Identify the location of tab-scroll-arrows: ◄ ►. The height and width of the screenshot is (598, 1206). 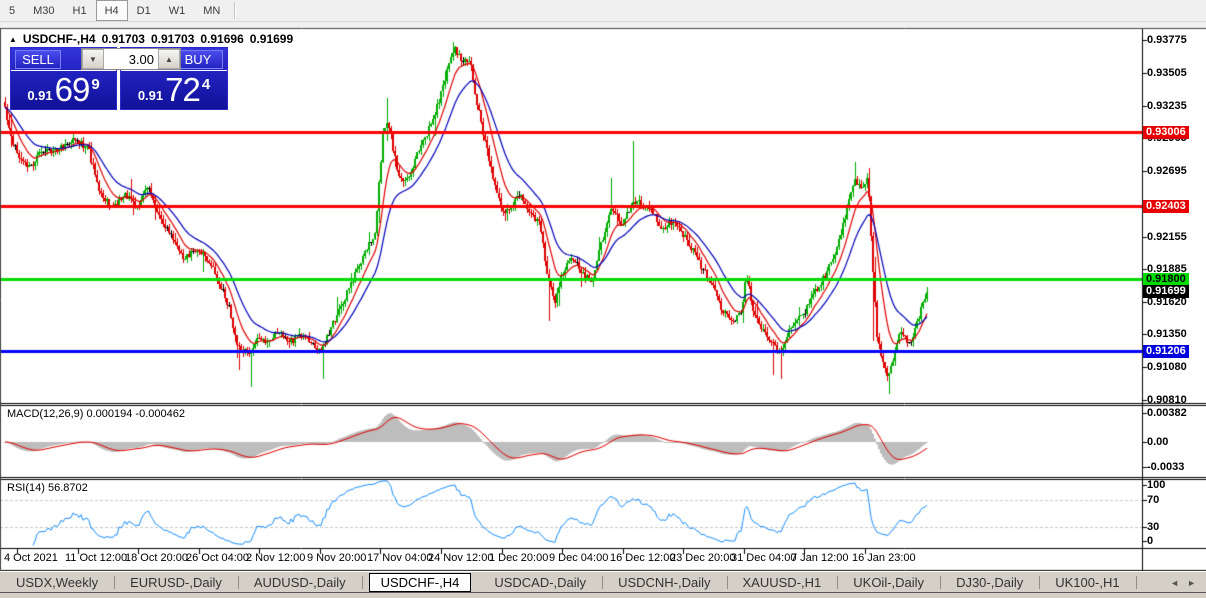
(1188, 583).